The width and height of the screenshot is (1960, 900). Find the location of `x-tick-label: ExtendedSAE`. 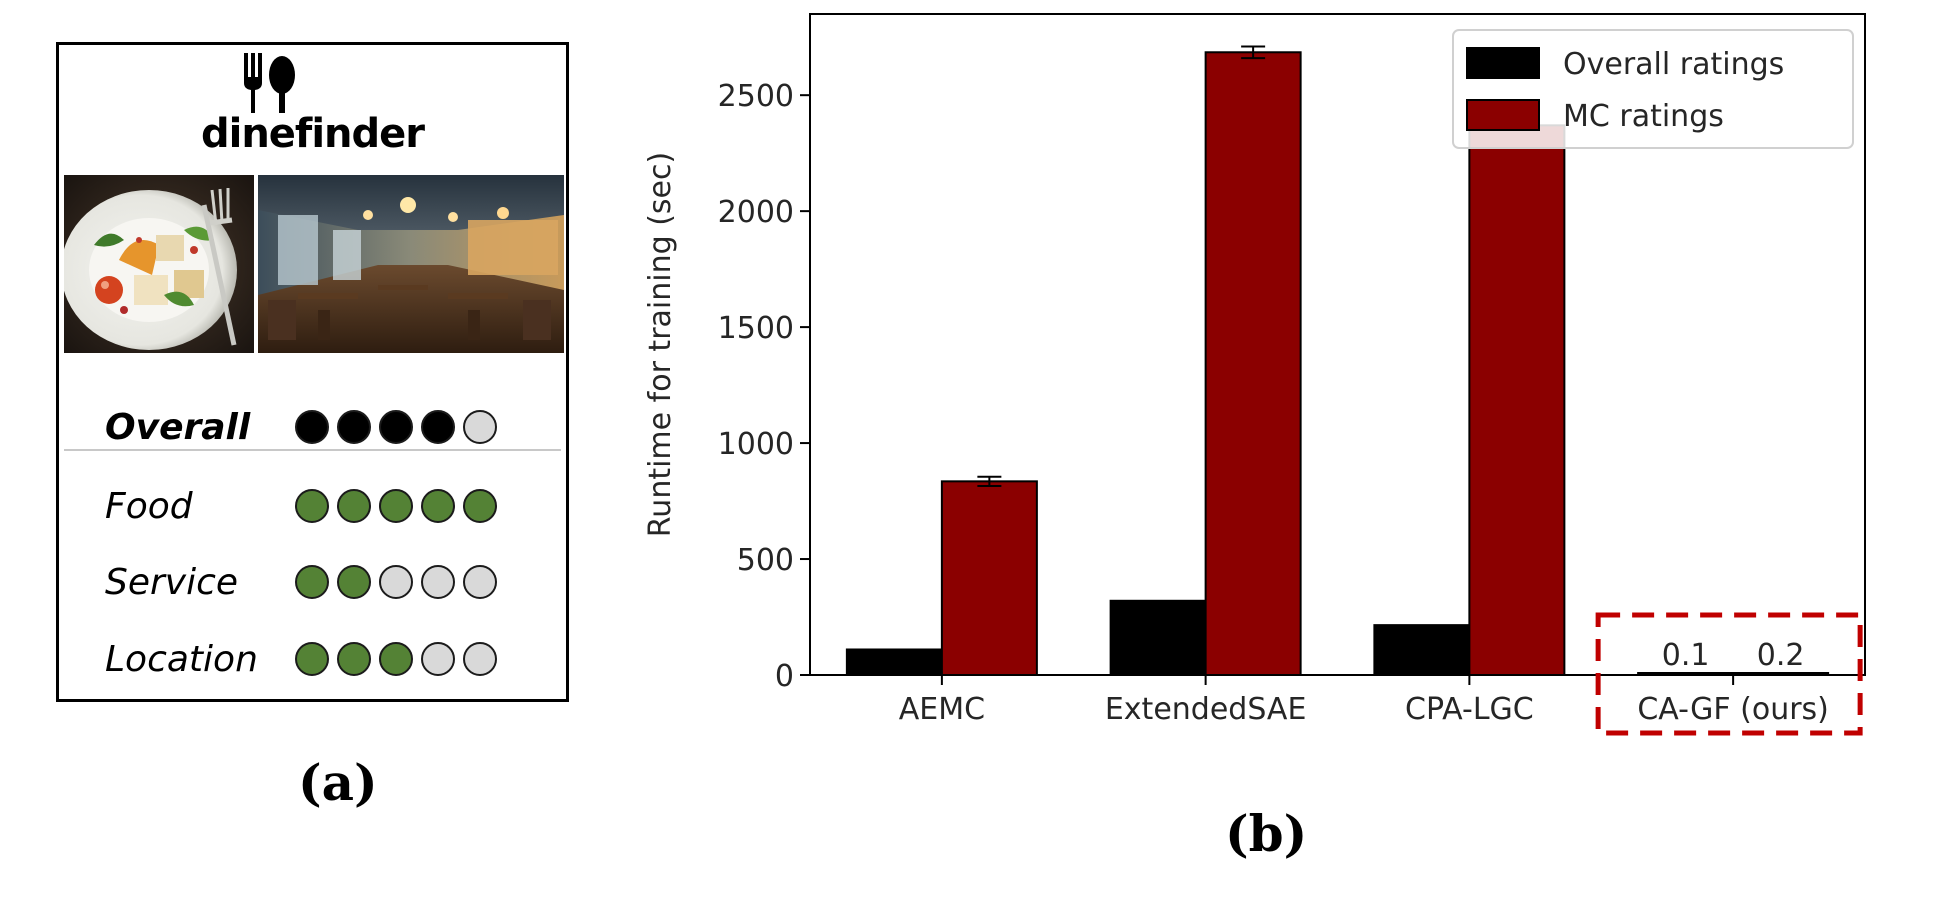

x-tick-label: ExtendedSAE is located at coordinates (1206, 709).